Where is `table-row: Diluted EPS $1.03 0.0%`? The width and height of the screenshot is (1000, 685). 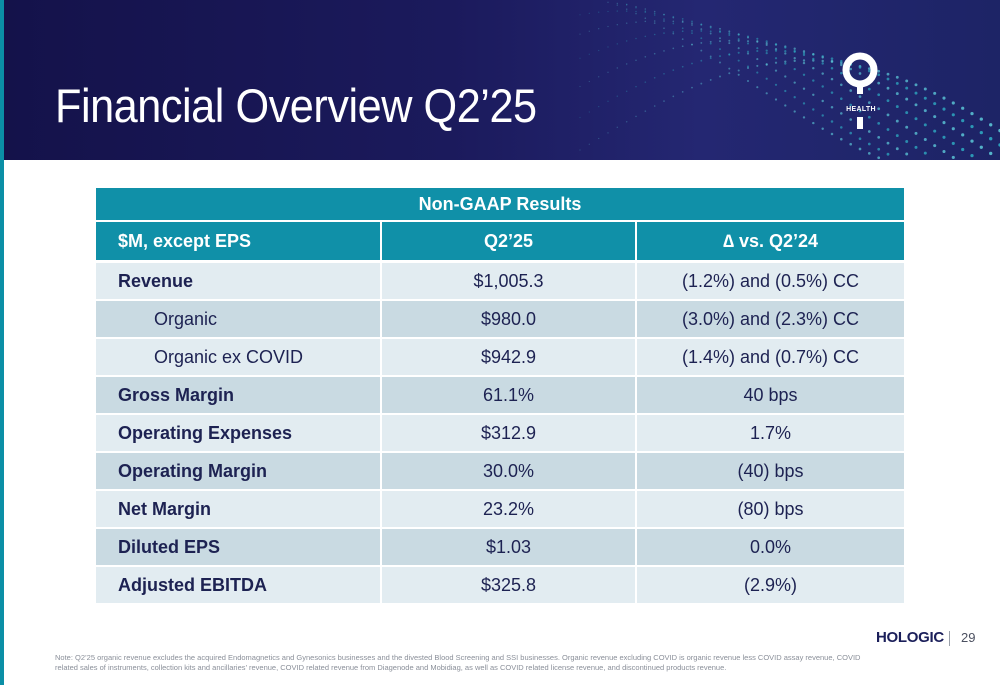 table-row: Diluted EPS $1.03 0.0% is located at coordinates (500, 547).